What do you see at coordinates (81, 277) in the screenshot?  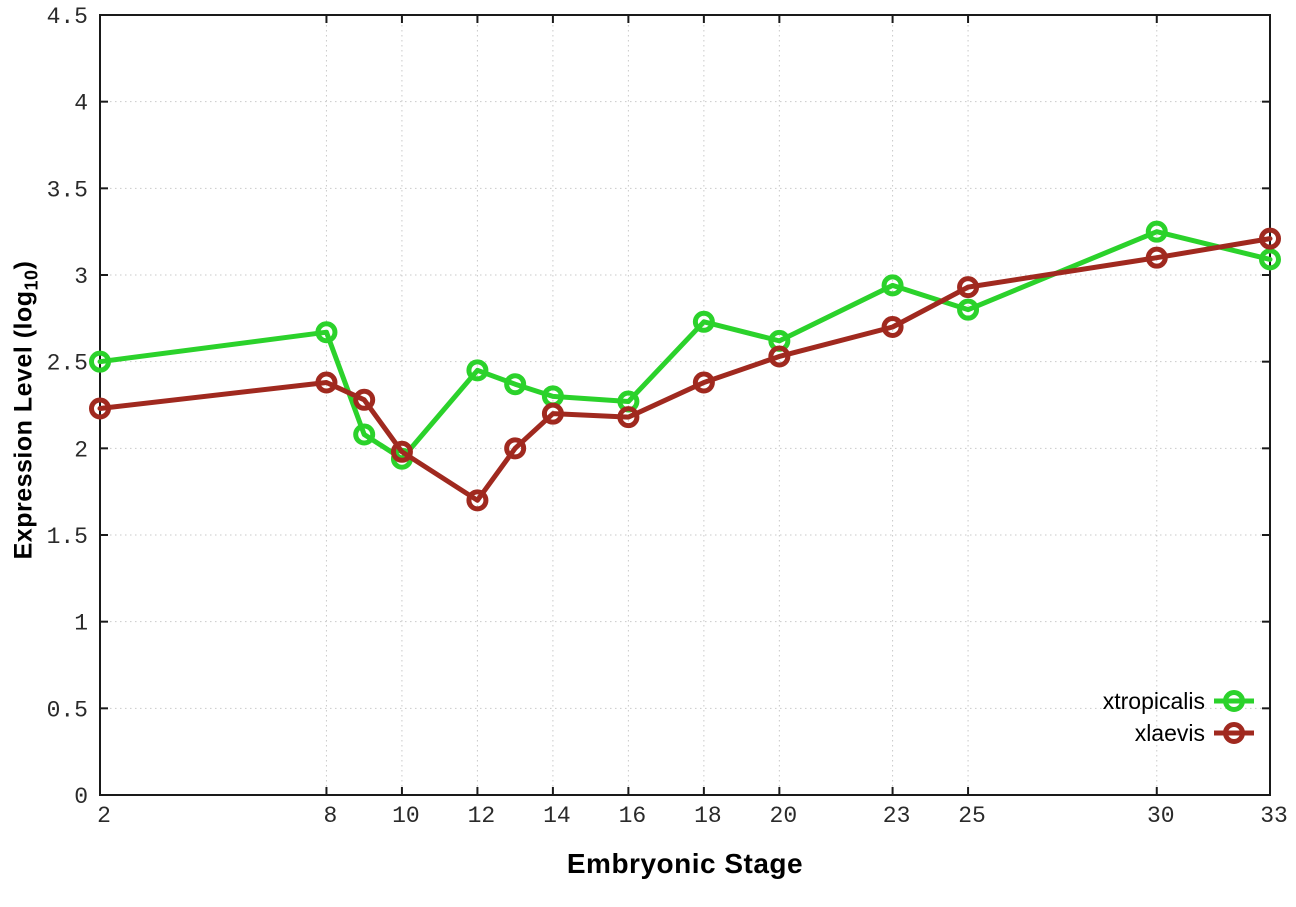 I see `y-tick-label: 3` at bounding box center [81, 277].